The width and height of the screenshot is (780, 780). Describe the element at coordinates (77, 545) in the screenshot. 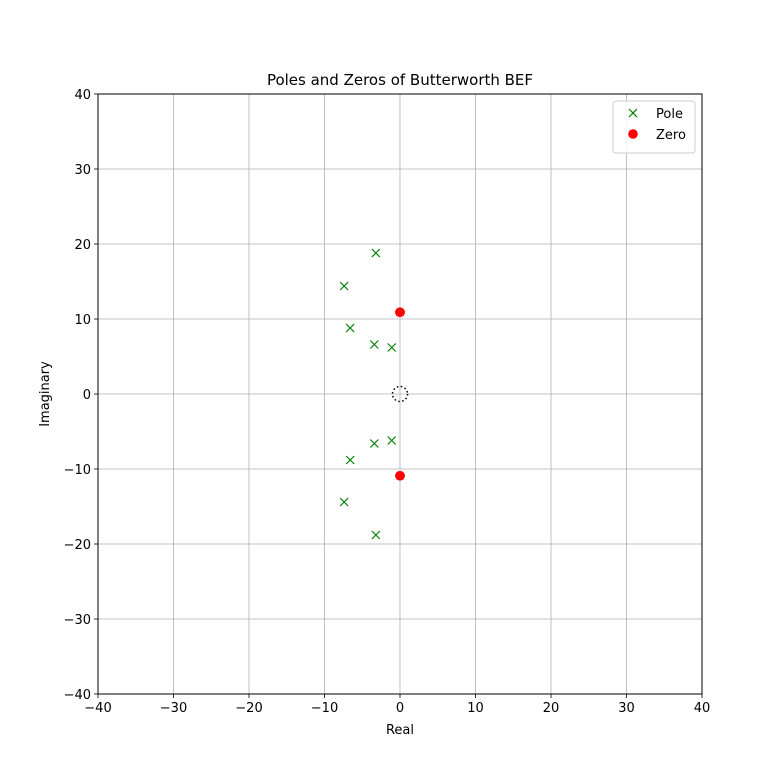

I see `y-tick-label: −20` at that location.